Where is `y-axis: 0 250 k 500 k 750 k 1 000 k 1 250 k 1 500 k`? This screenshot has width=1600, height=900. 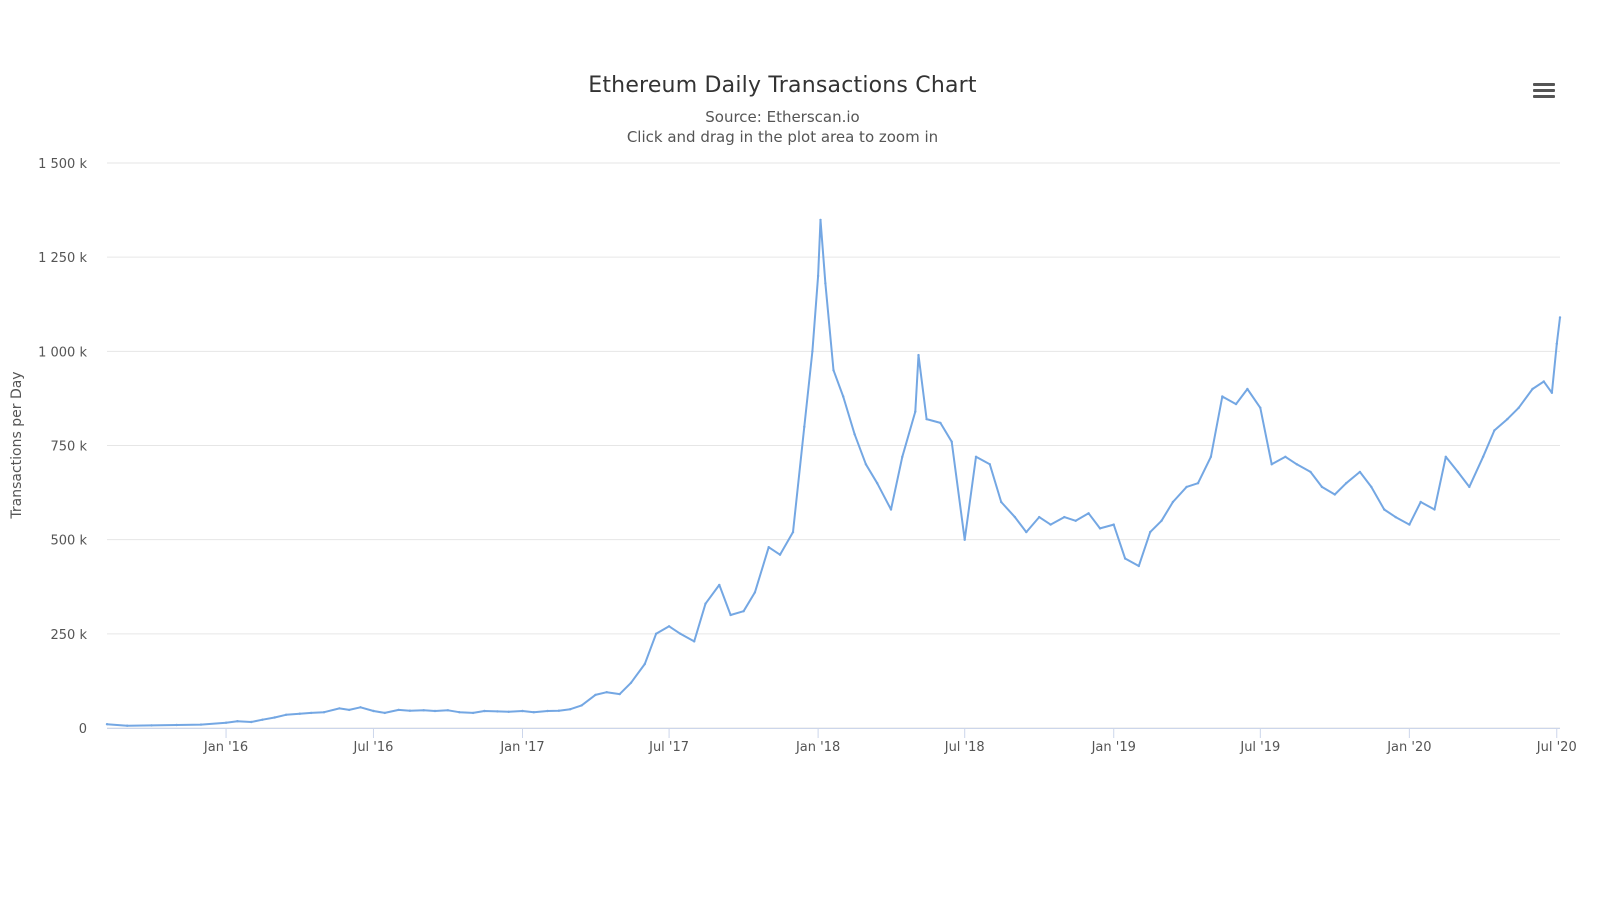
y-axis: 0 250 k 500 k 750 k 1 000 k 1 250 k 1 500 k is located at coordinates (62, 447).